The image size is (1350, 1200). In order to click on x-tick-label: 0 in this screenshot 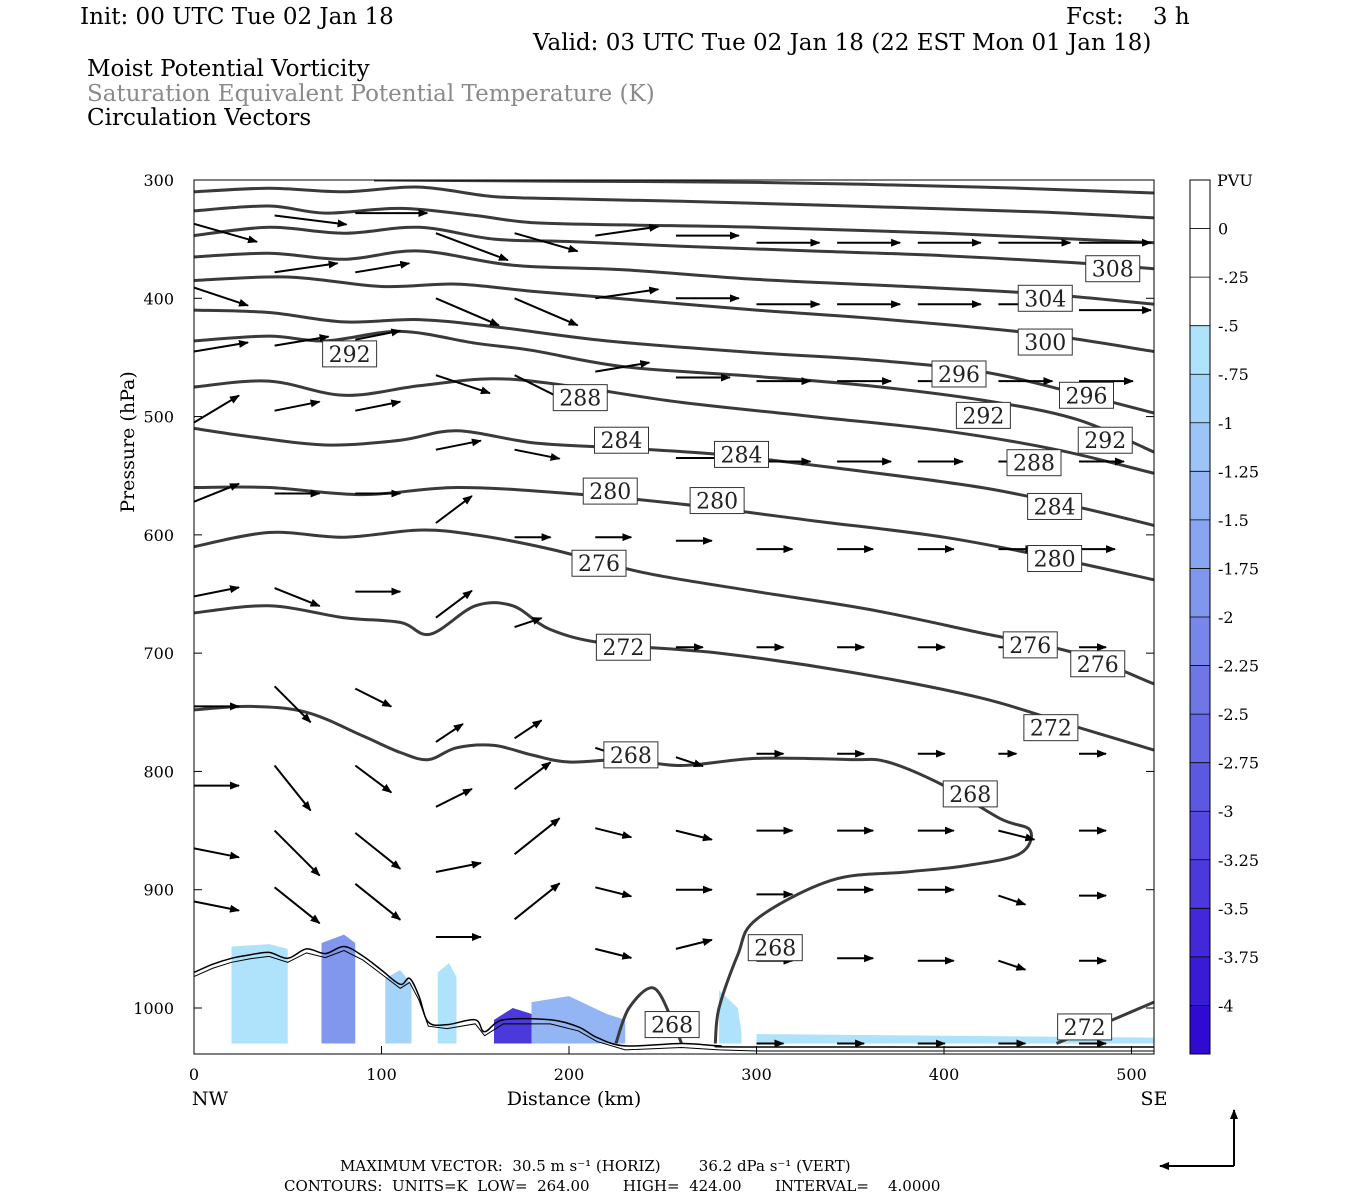, I will do `click(194, 1074)`.